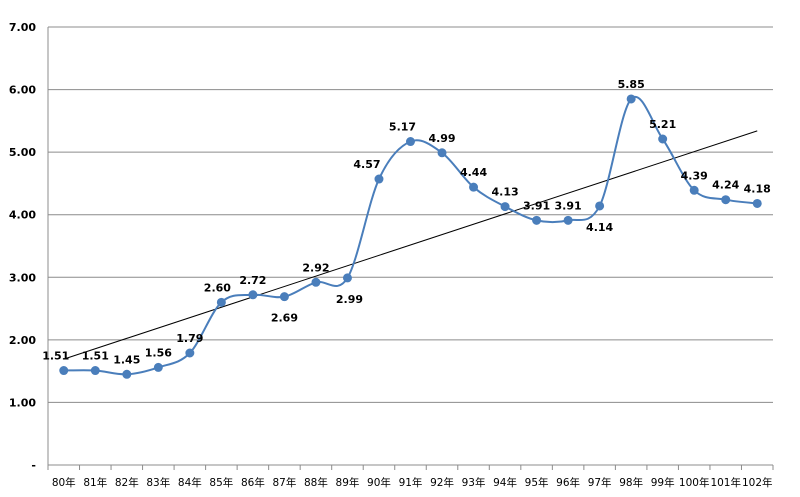  Describe the element at coordinates (600, 482) in the screenshot. I see `x-tick-label: 97年` at that location.